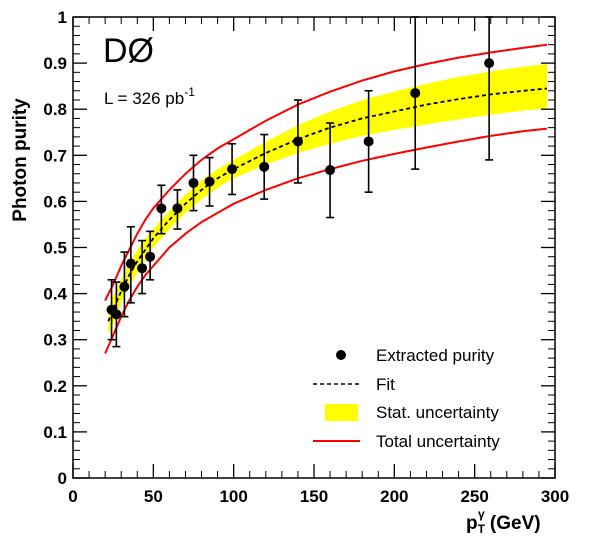 The width and height of the screenshot is (589, 537). What do you see at coordinates (481, 514) in the screenshot?
I see `x-axis-title-sup: γ` at bounding box center [481, 514].